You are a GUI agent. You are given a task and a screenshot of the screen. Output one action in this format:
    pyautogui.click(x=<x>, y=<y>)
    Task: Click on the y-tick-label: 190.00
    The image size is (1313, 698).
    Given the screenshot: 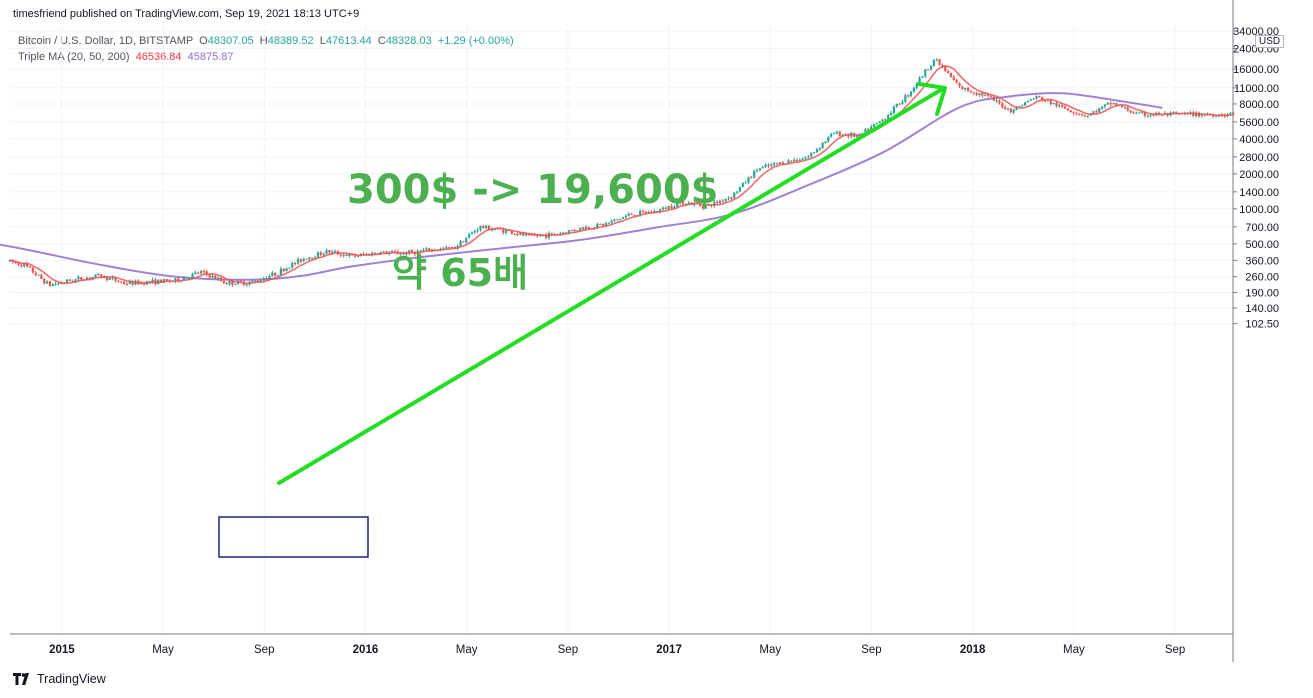 What is the action you would take?
    pyautogui.click(x=1262, y=294)
    